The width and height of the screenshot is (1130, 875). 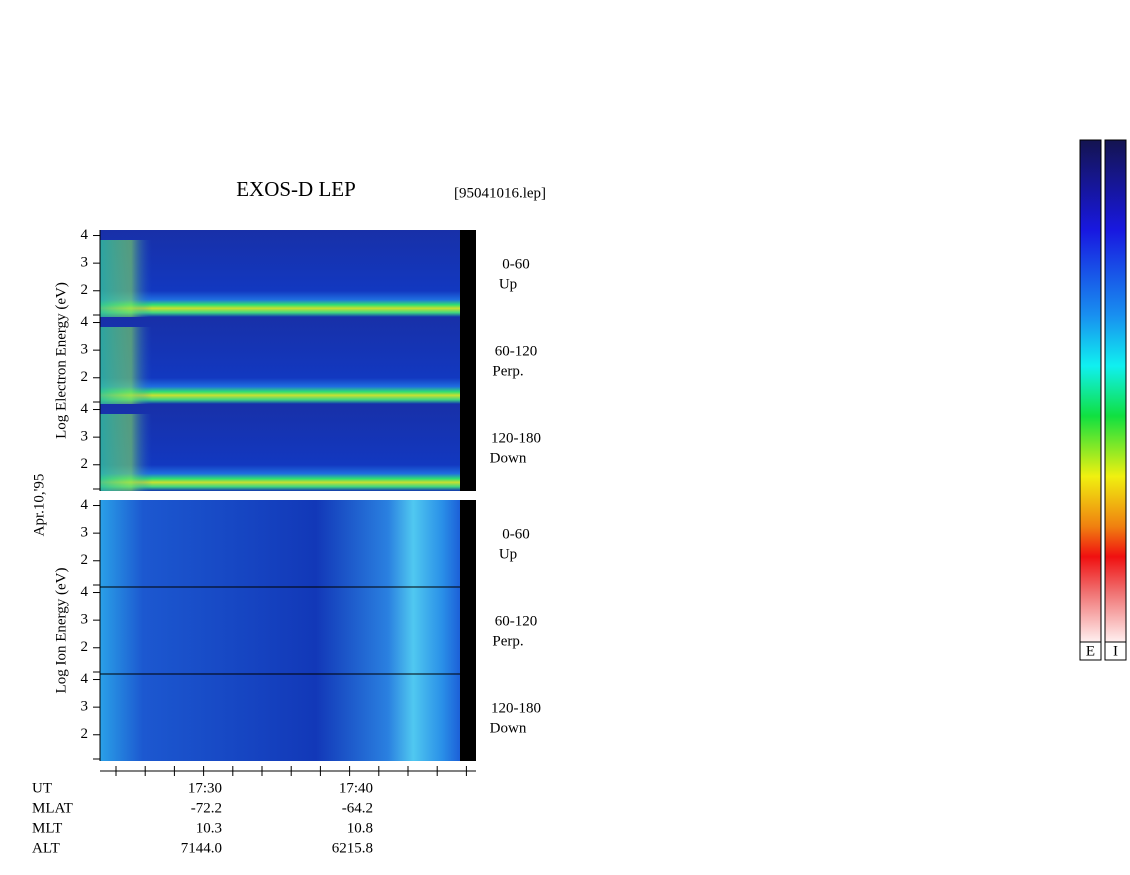 What do you see at coordinates (296, 189) in the screenshot?
I see `chart-title: EXOS-D LEP` at bounding box center [296, 189].